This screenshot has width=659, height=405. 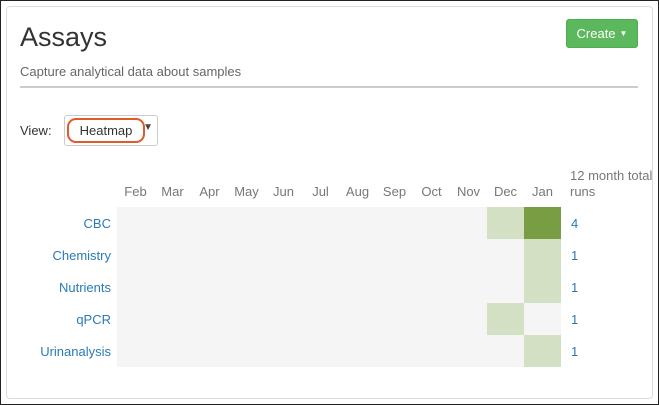 What do you see at coordinates (623, 33) in the screenshot?
I see `caret-down-icon: ▼` at bounding box center [623, 33].